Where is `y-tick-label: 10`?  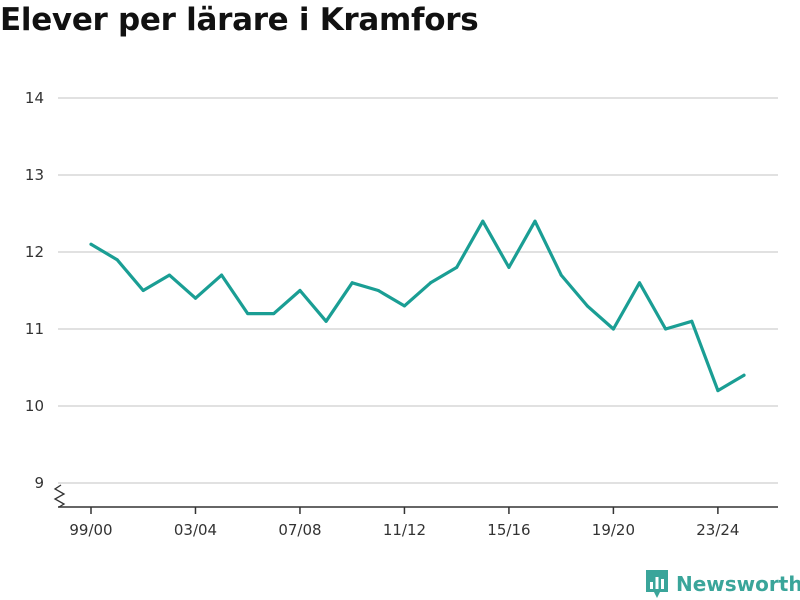 y-tick-label: 10 is located at coordinates (34, 406).